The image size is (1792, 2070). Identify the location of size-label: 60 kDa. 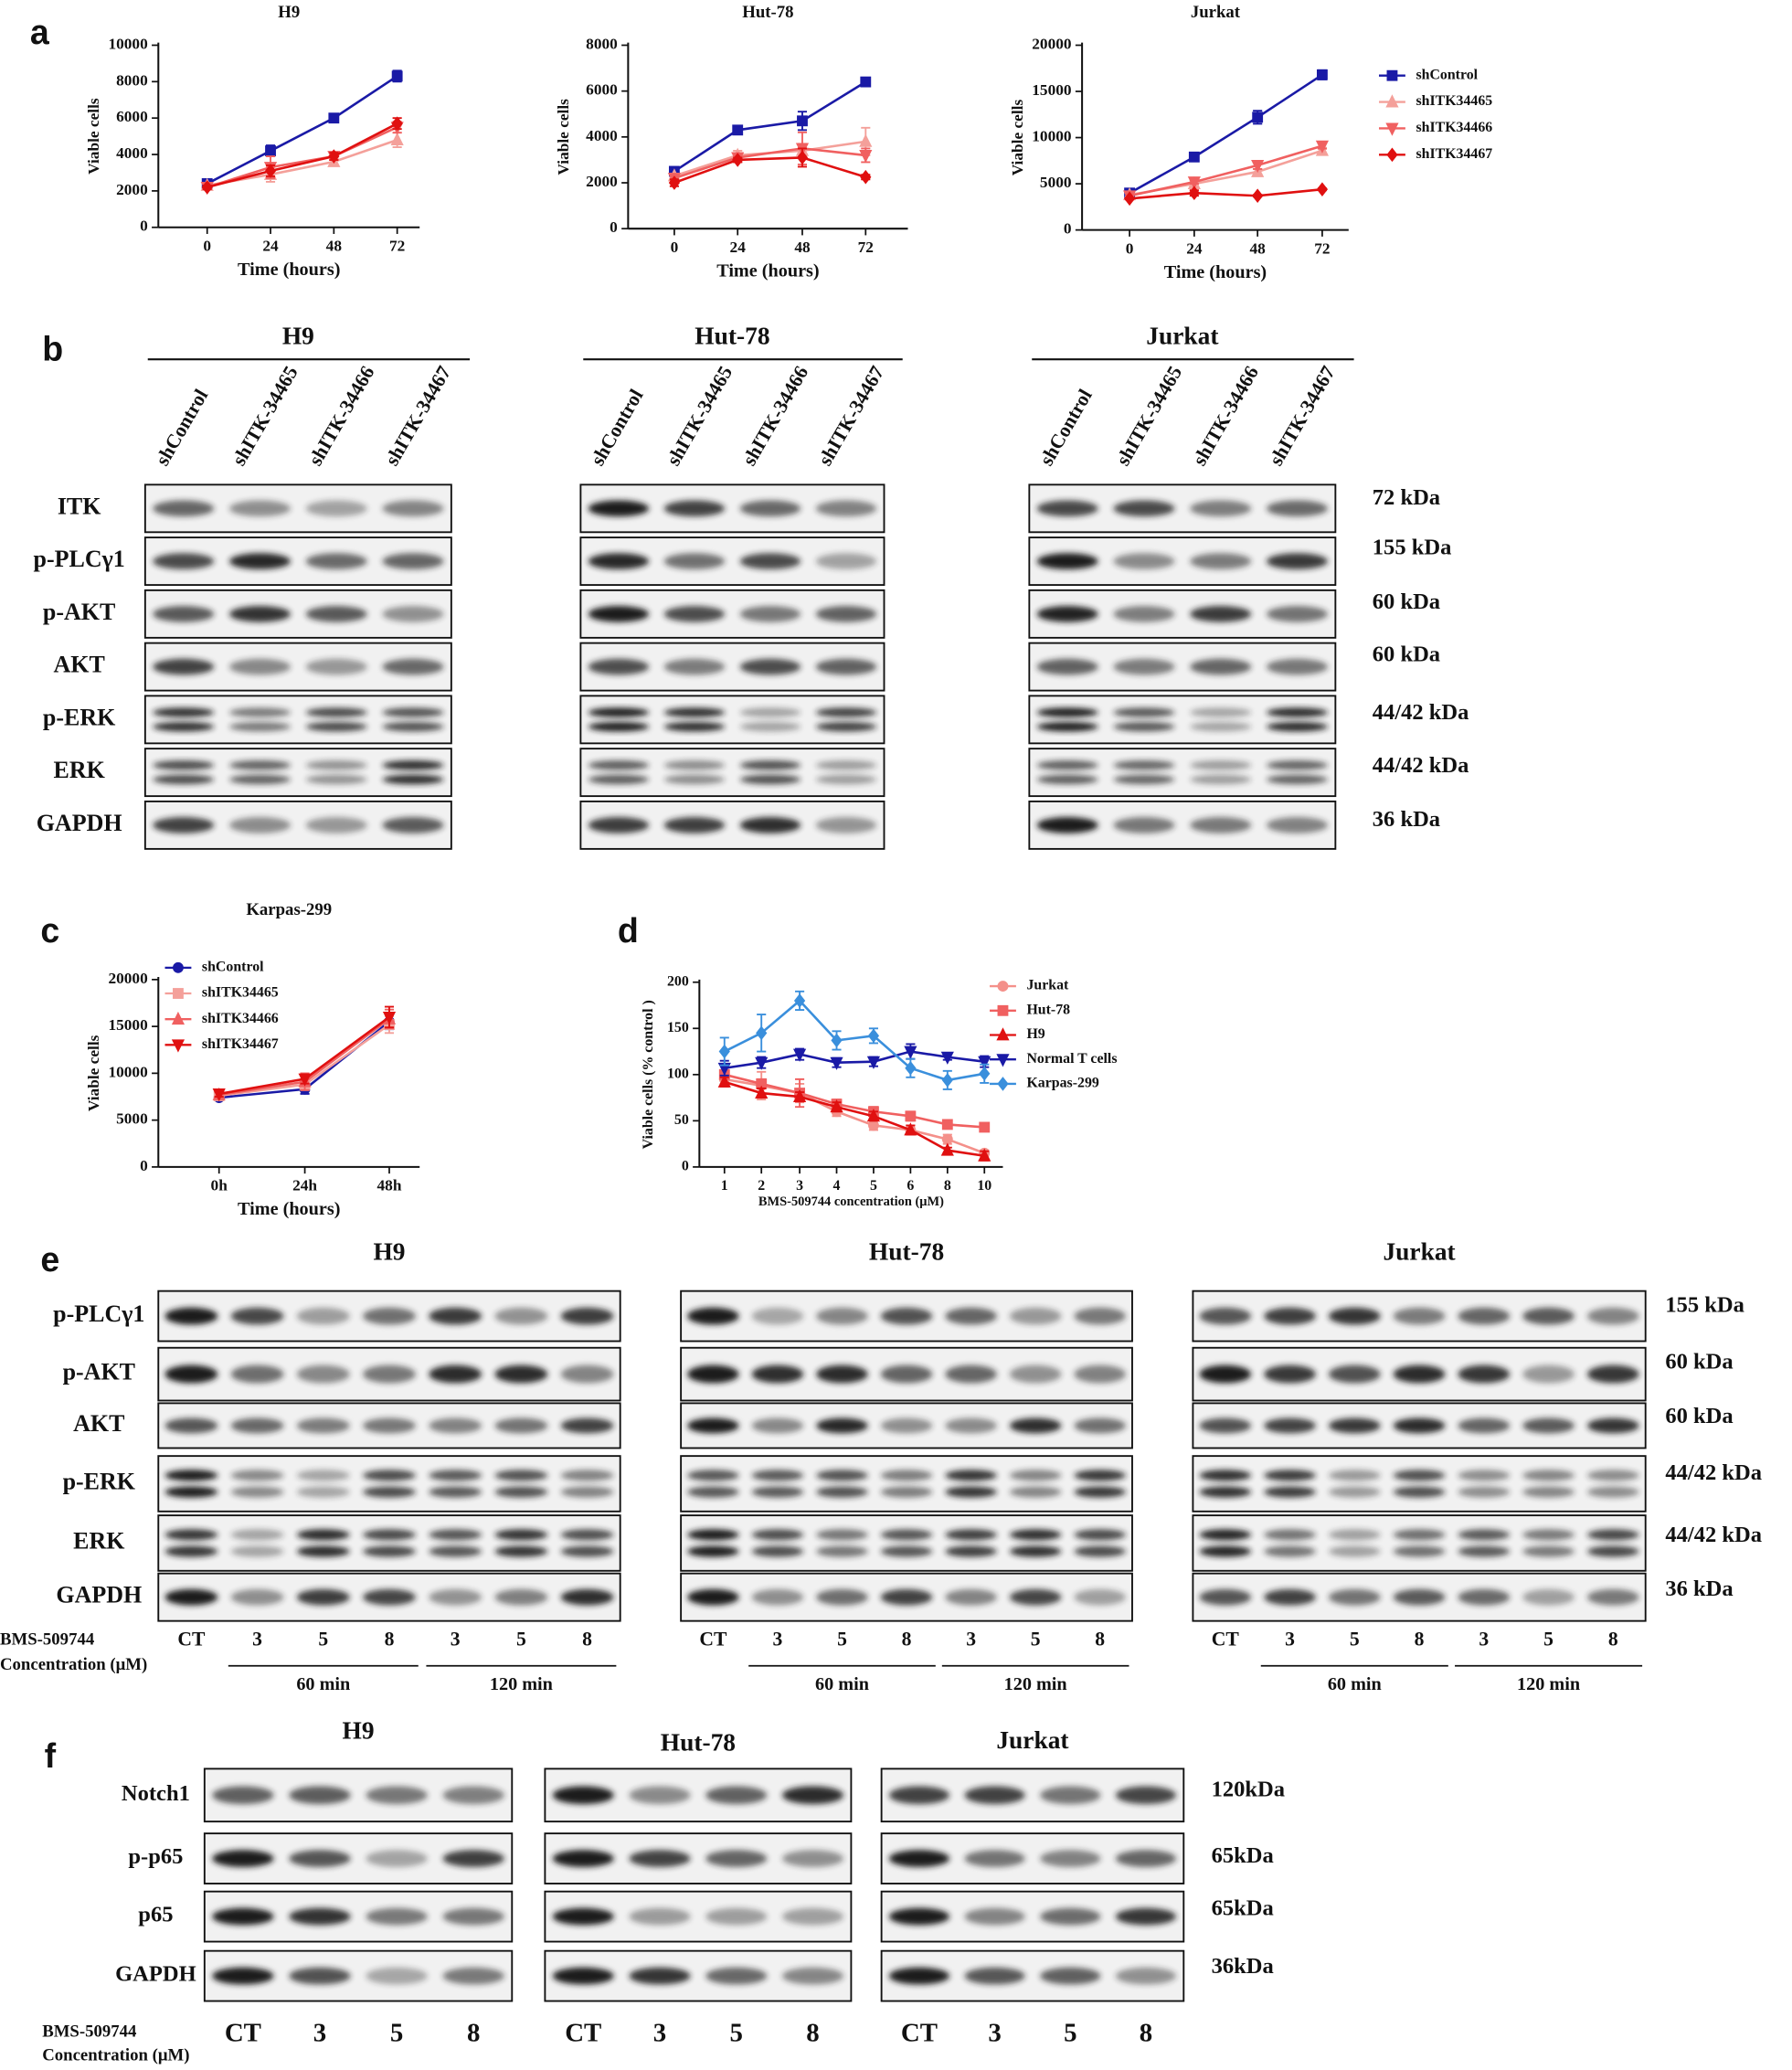
(1699, 1362).